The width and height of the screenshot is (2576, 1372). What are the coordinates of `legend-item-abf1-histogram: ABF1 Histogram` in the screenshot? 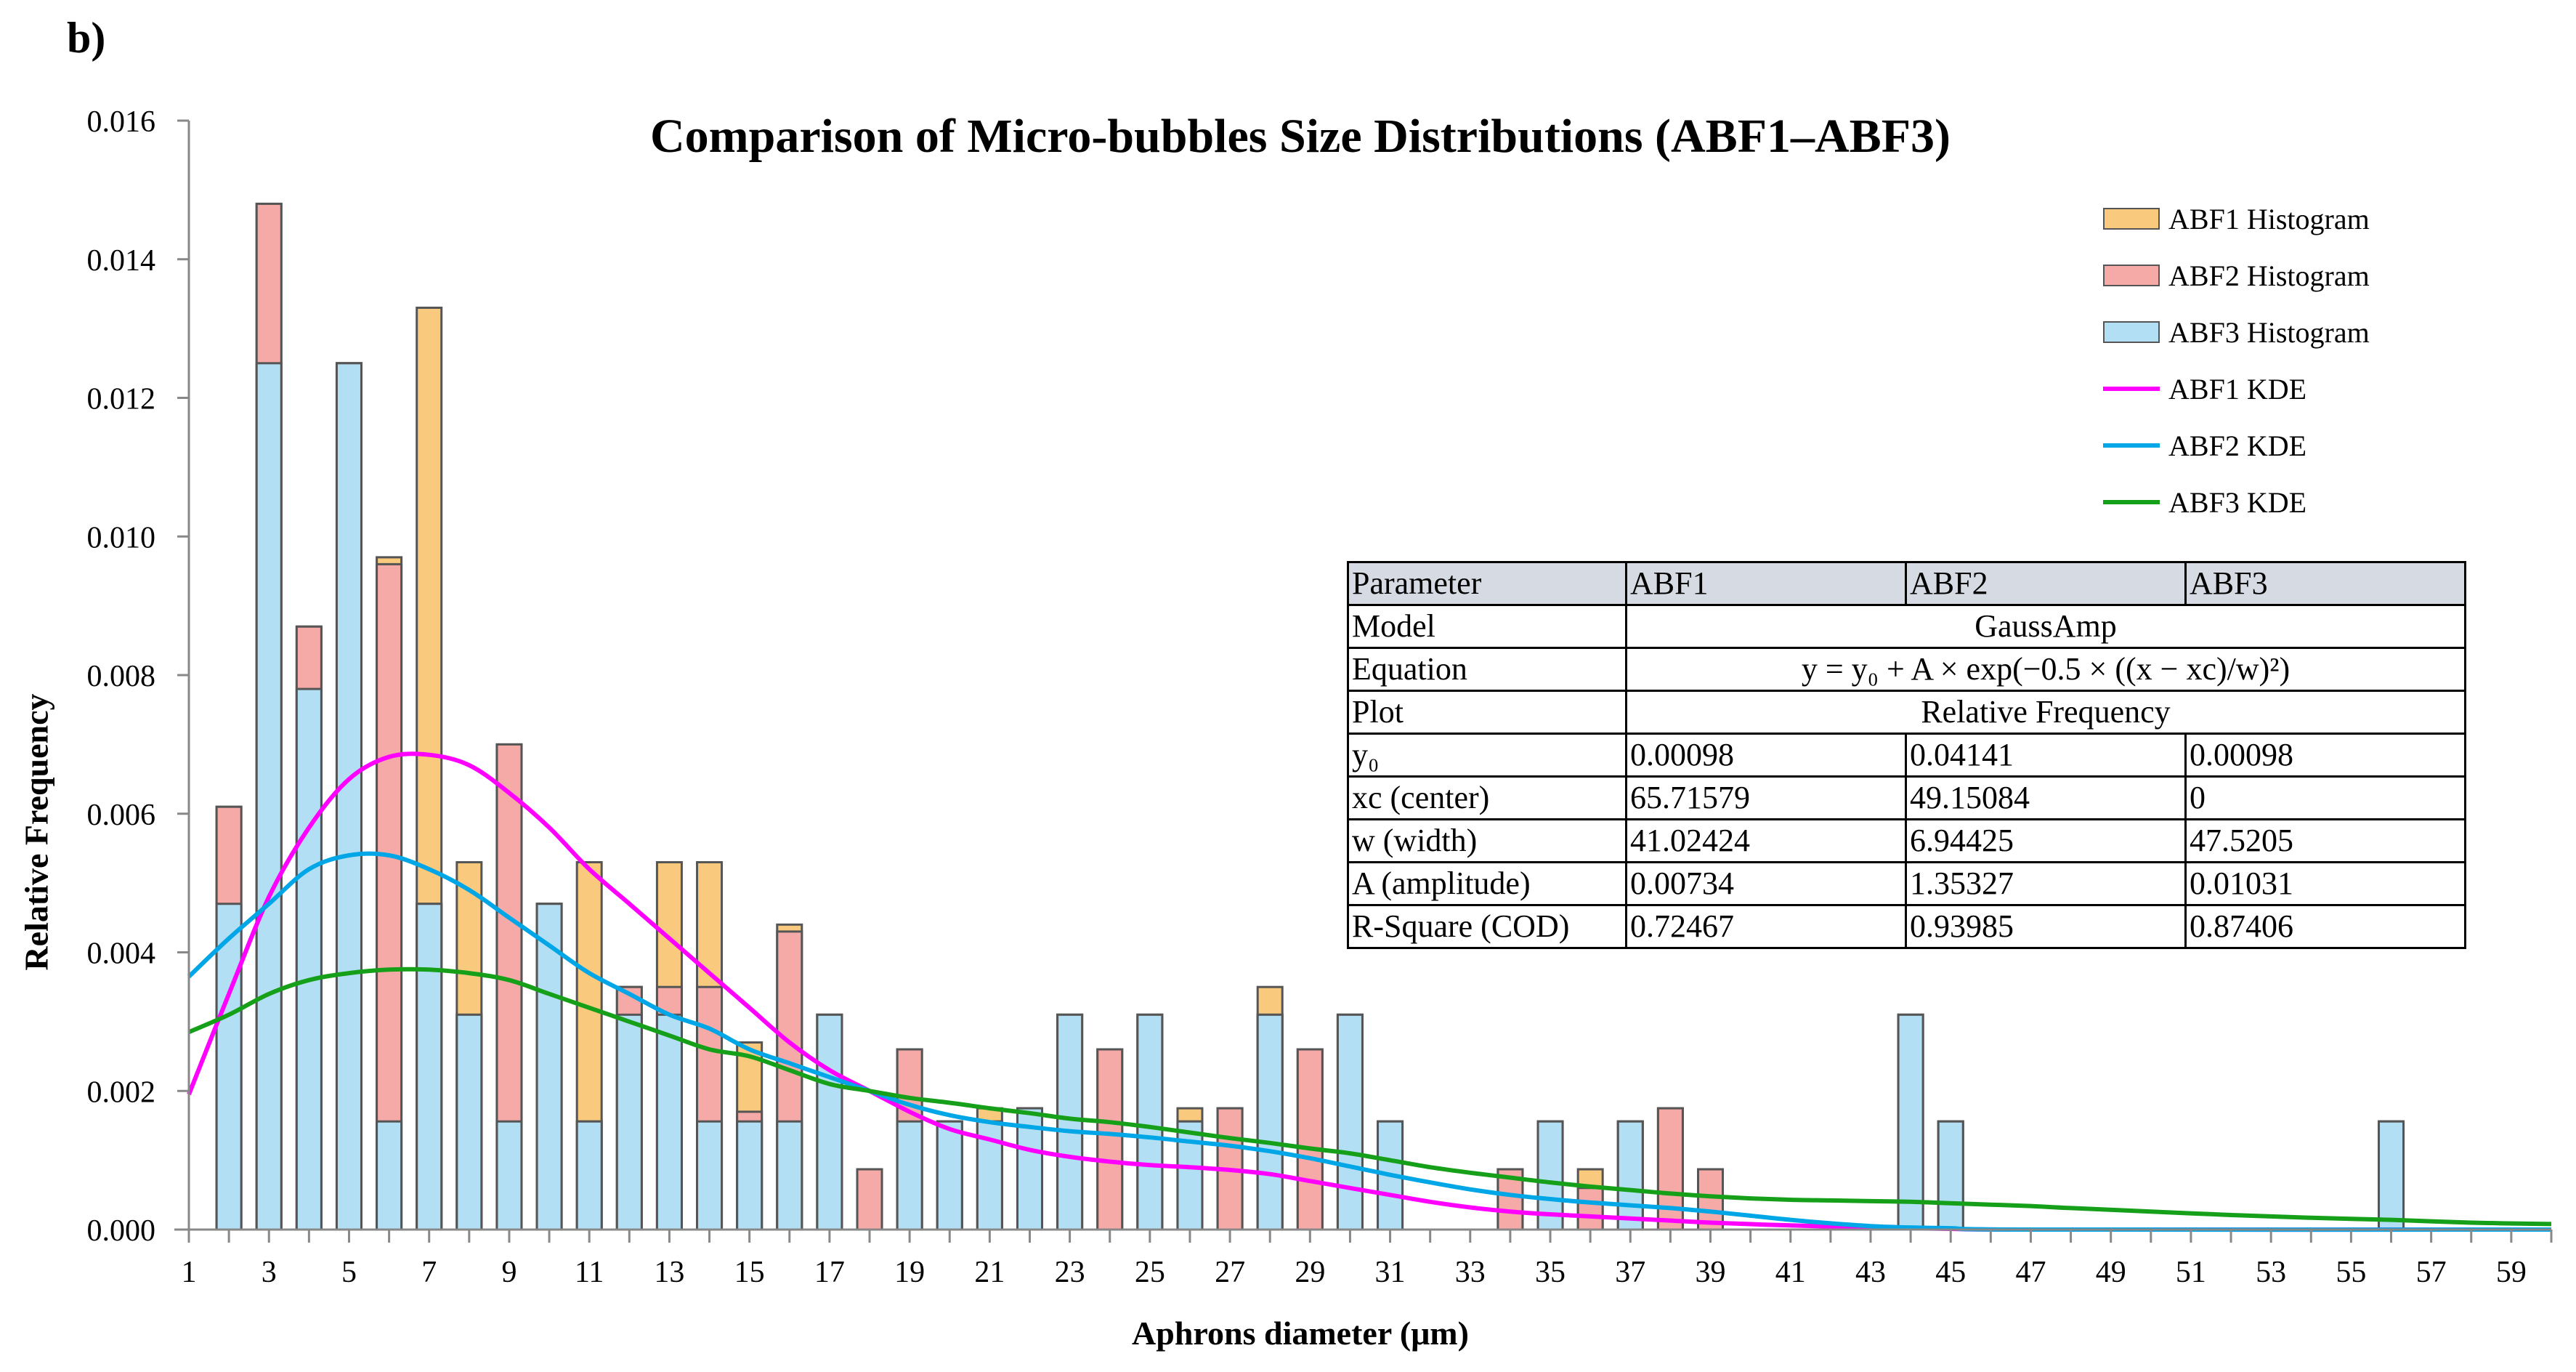 It's located at (2236, 218).